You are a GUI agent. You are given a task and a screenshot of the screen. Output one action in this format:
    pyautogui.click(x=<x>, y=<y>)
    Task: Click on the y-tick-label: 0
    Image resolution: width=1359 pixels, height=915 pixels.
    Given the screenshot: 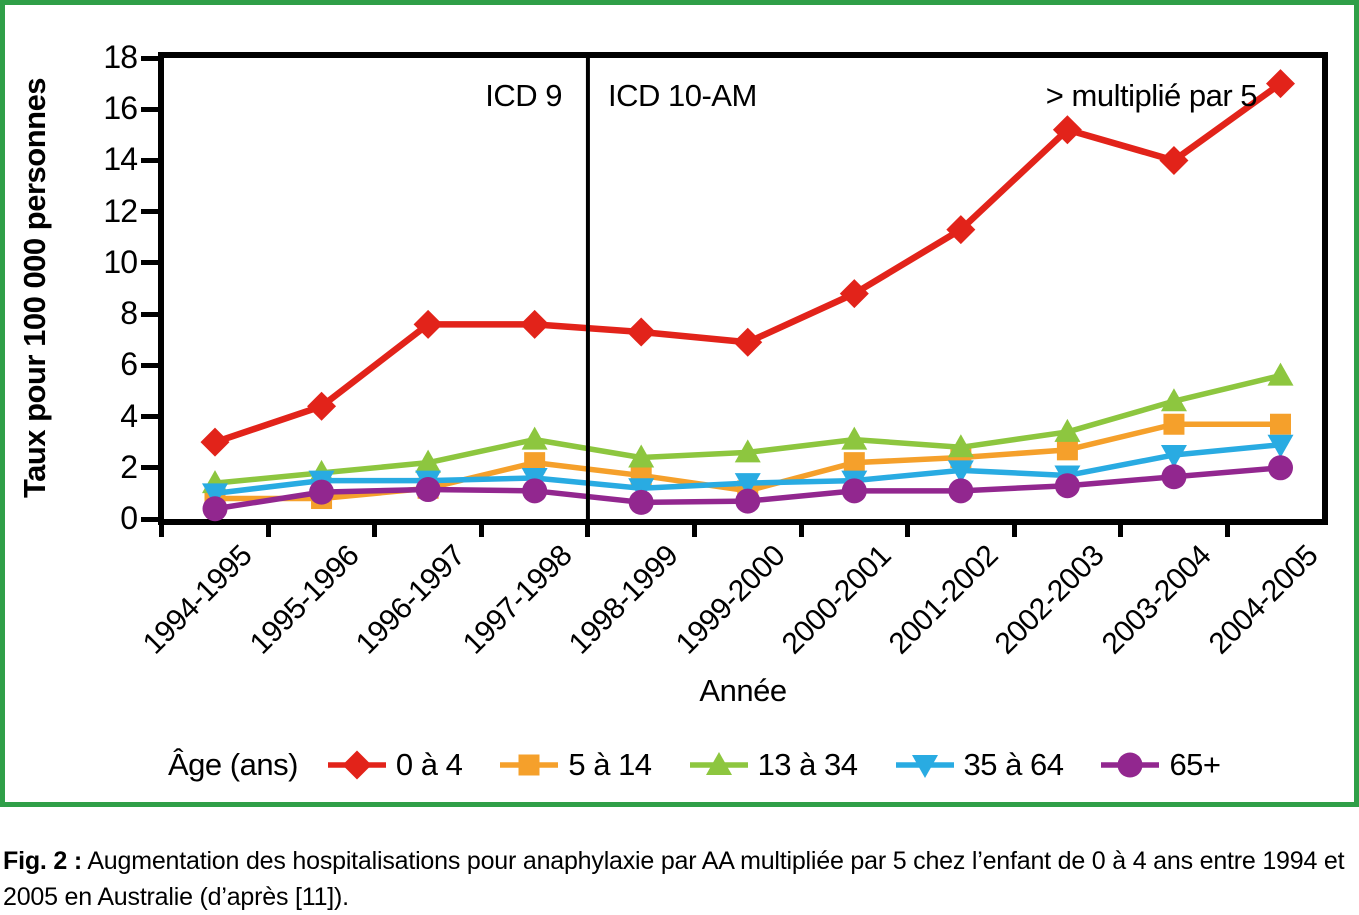 What is the action you would take?
    pyautogui.click(x=129, y=518)
    